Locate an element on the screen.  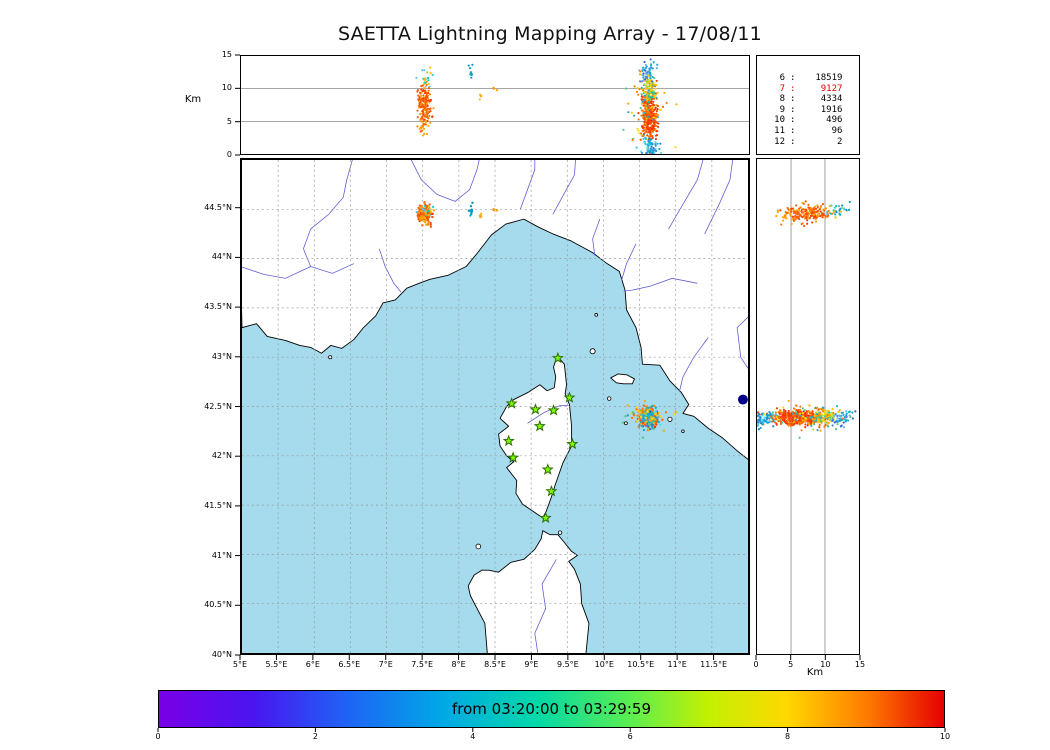
lon-tick-label: 11°E is located at coordinates (677, 664).